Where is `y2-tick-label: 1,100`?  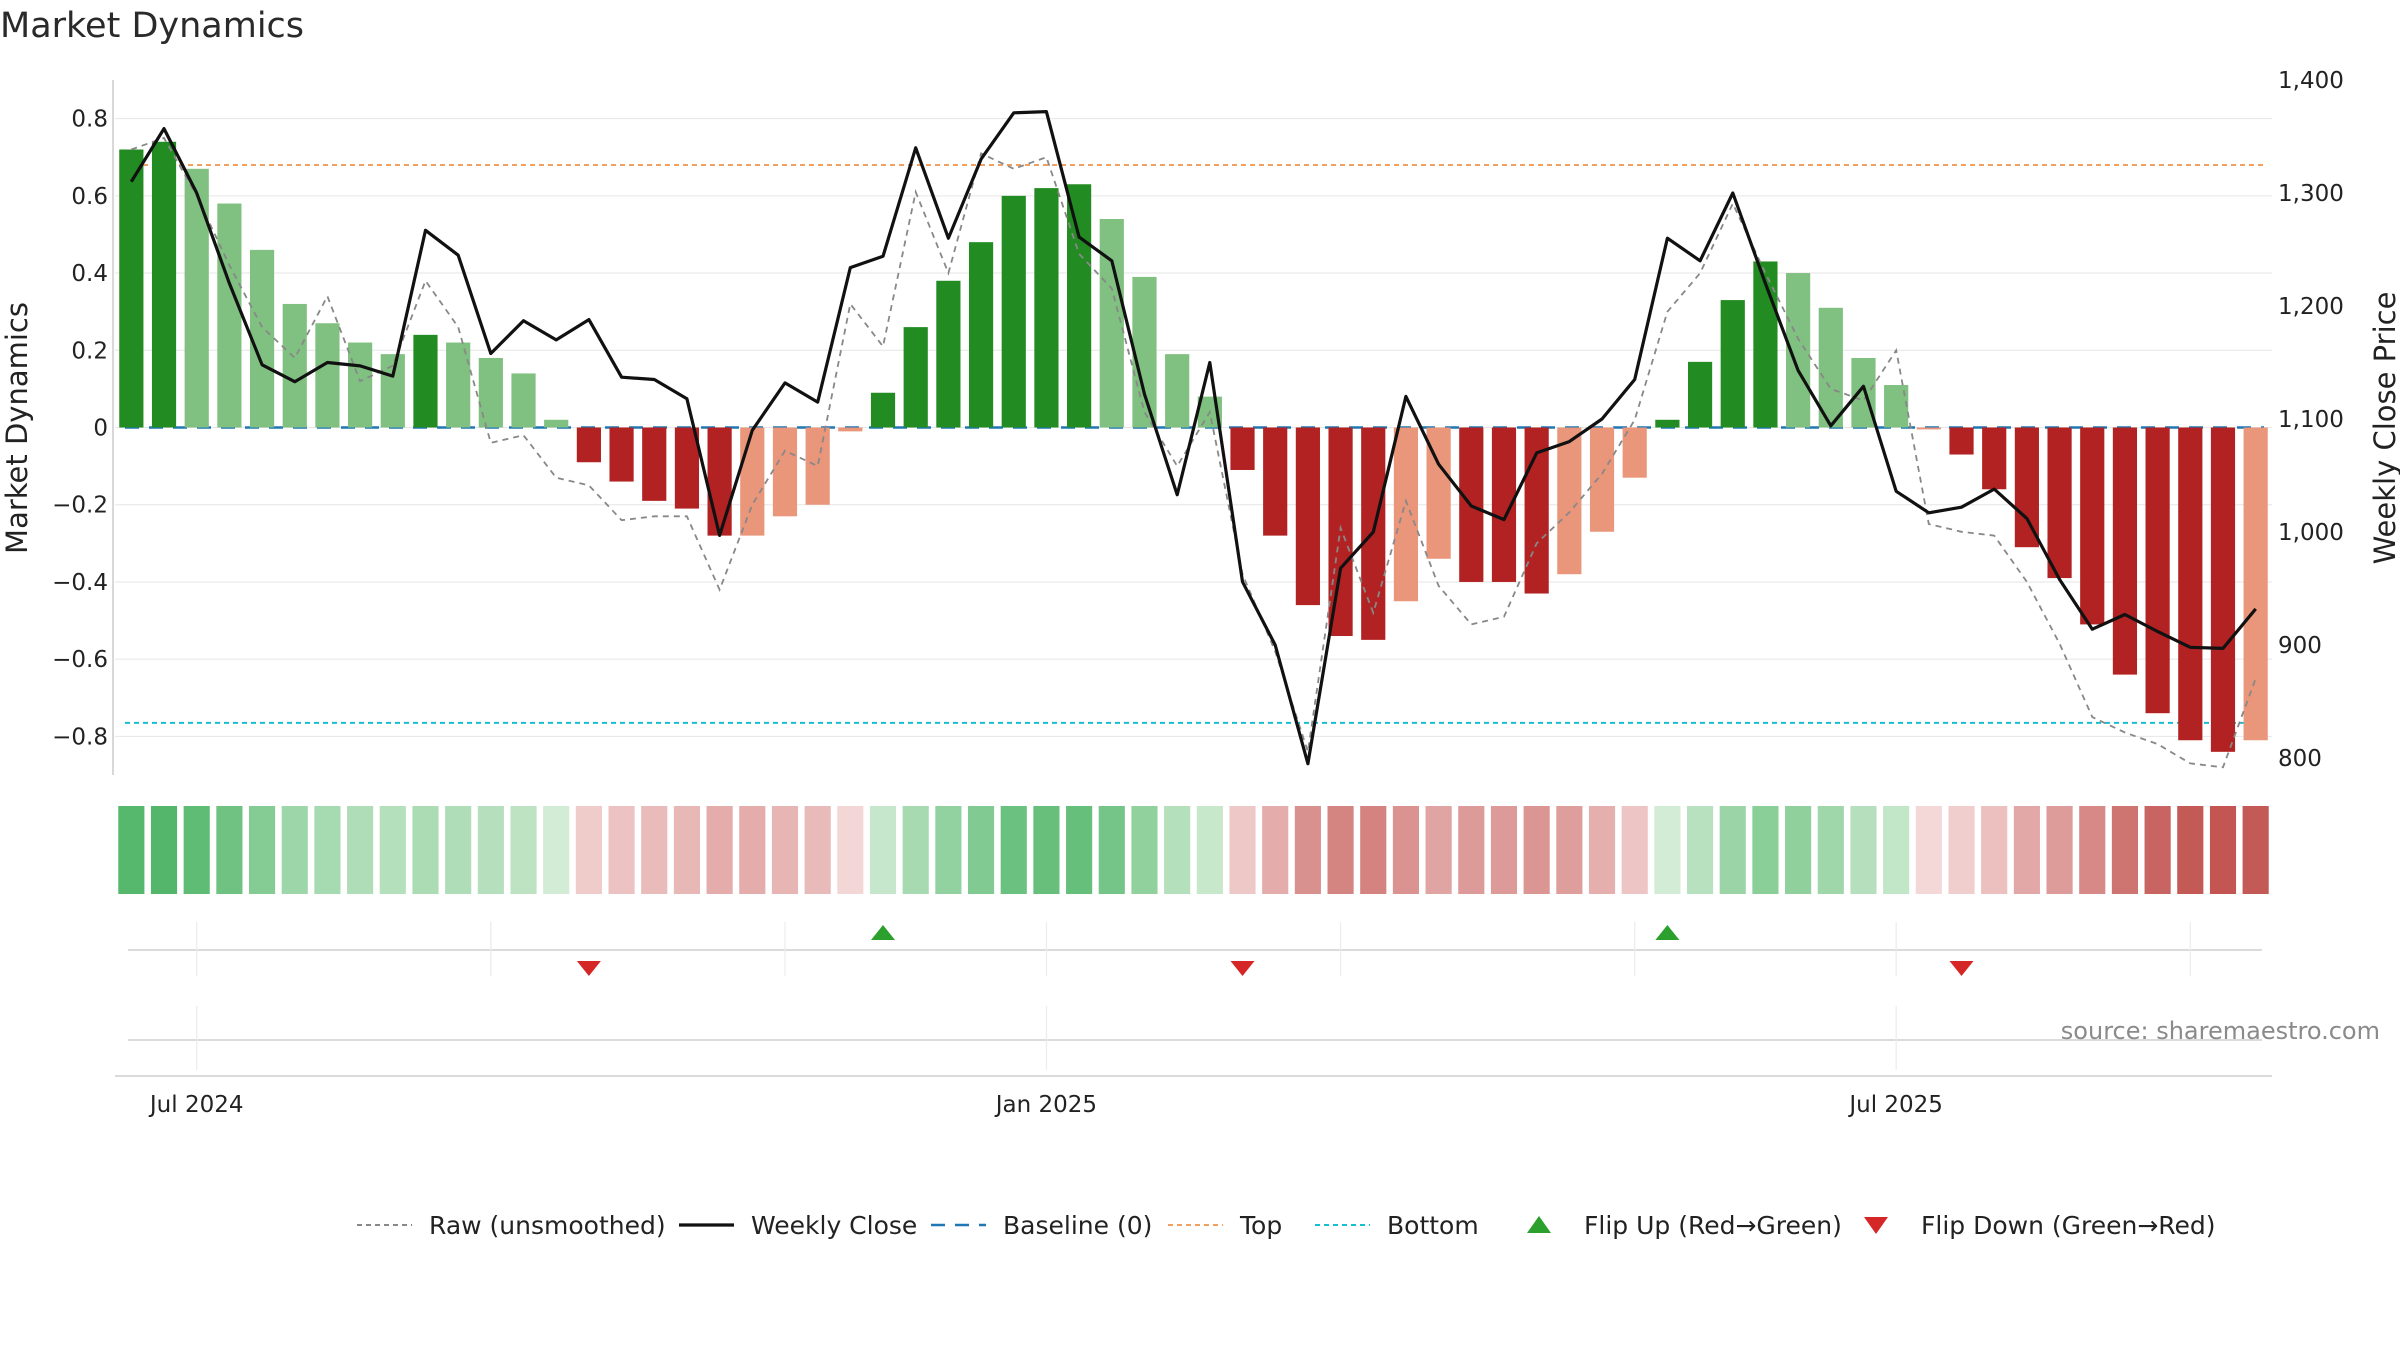
y2-tick-label: 1,100 is located at coordinates (2311, 420).